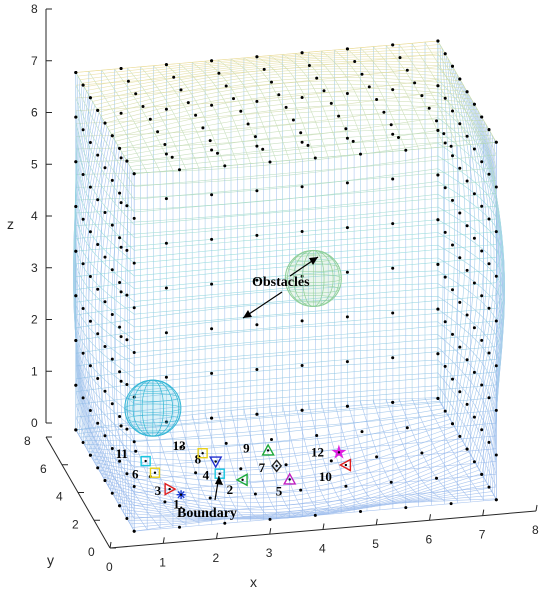 The width and height of the screenshot is (544, 593). I want to click on annotations: Obstacles Boundary, so click(248, 388).